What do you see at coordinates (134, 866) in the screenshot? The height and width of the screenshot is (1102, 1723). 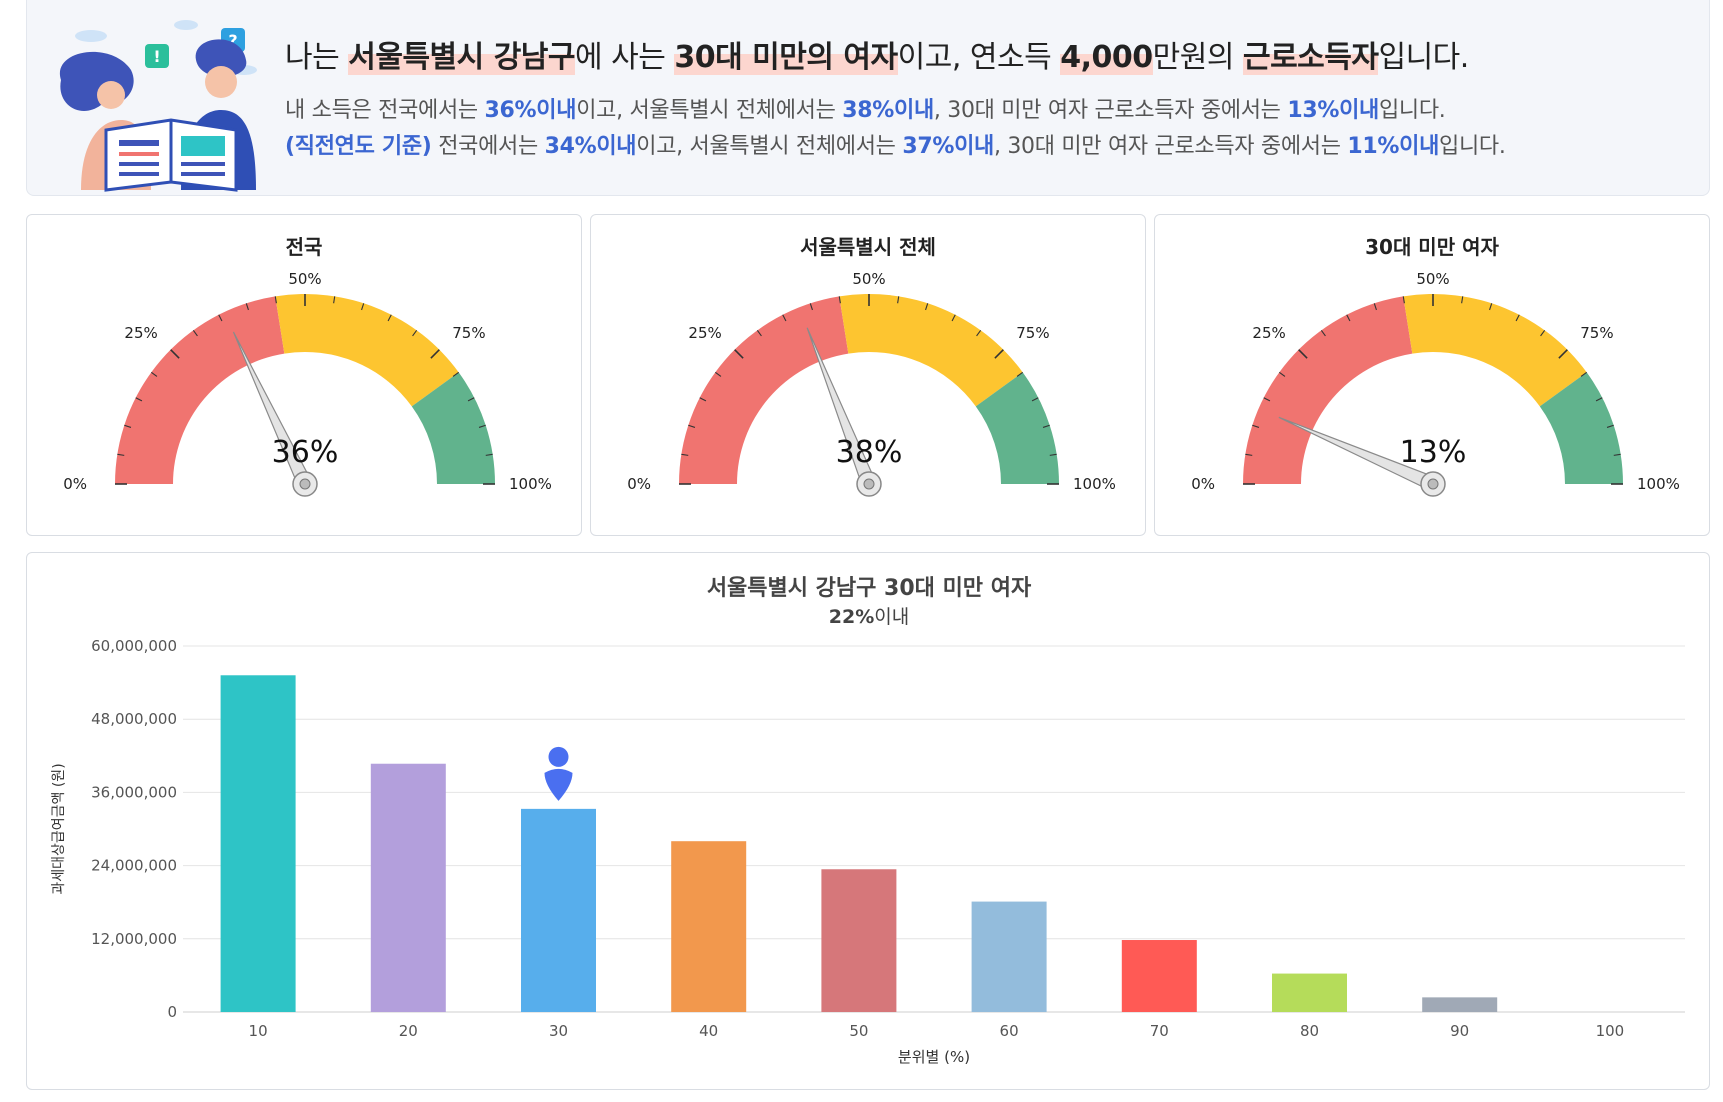 I see `y-tick-label: 24,000,000` at bounding box center [134, 866].